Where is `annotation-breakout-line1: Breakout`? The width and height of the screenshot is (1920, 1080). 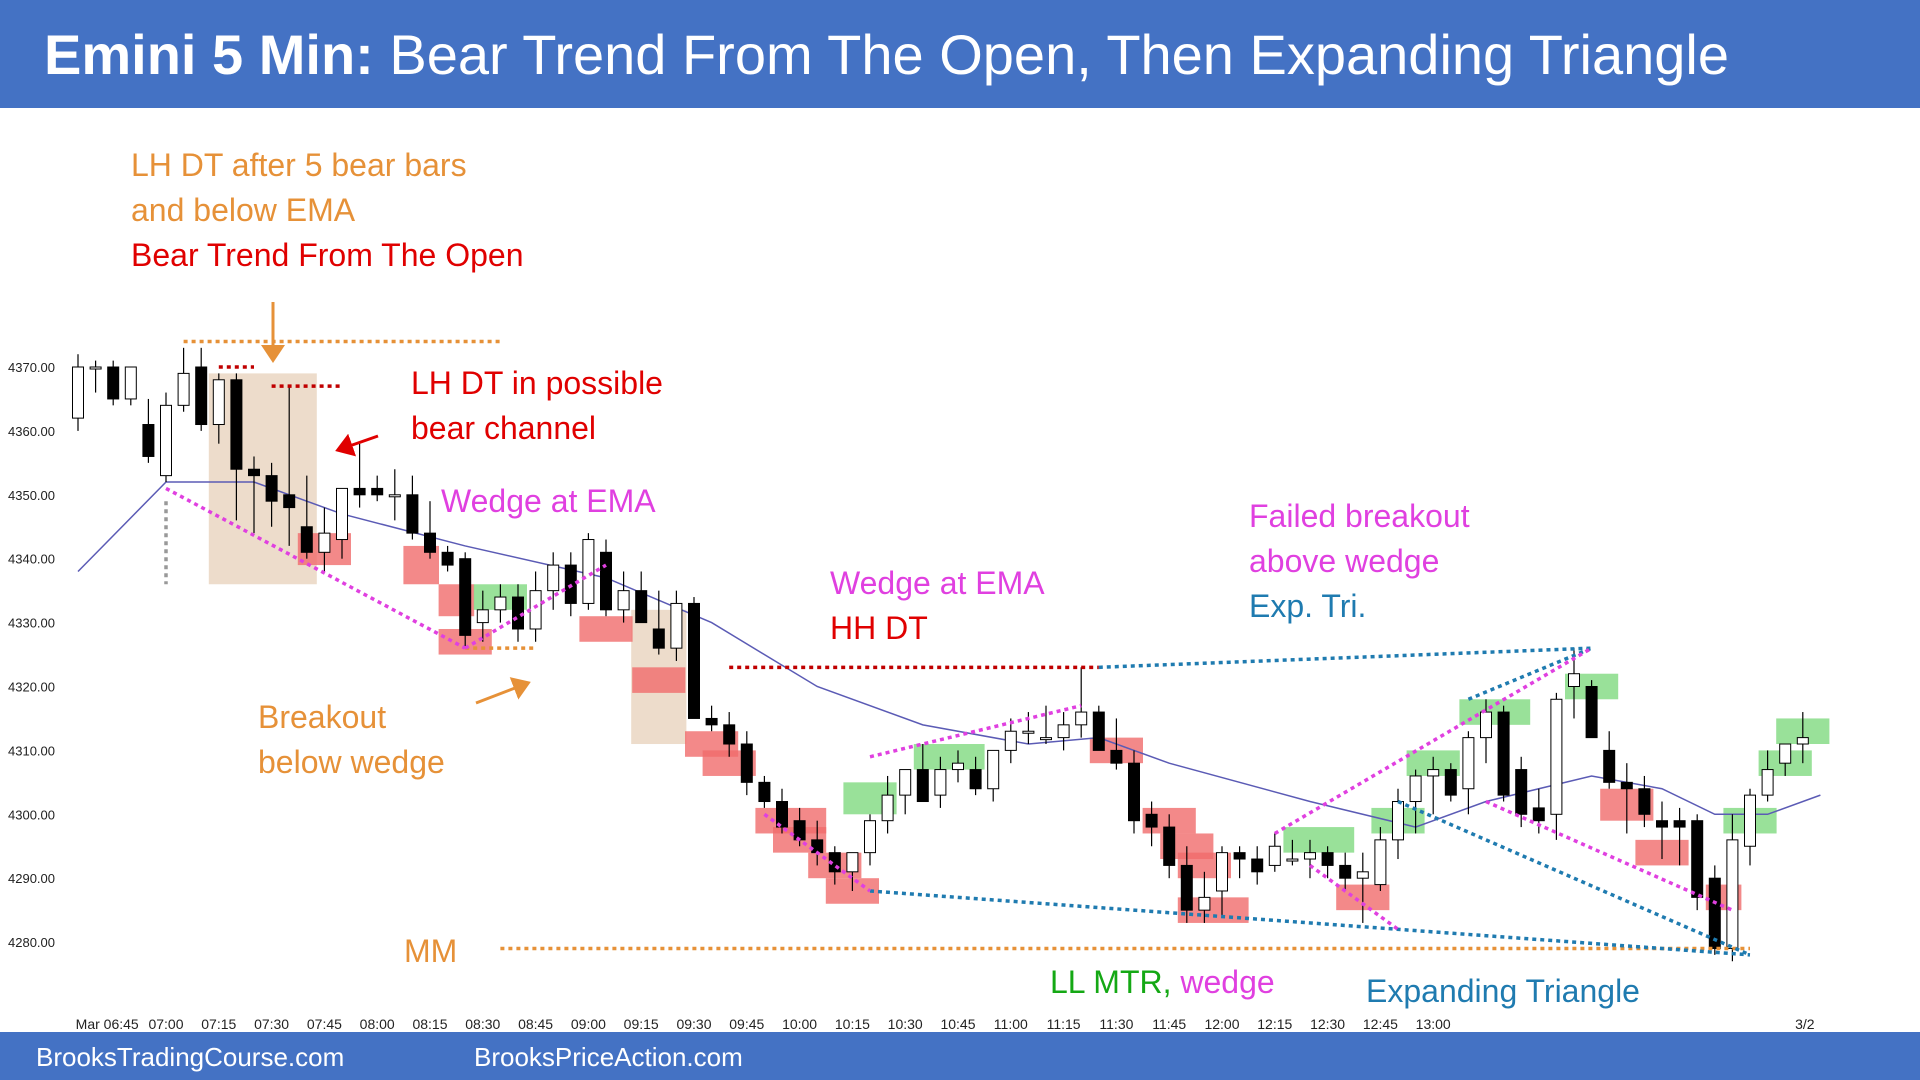
annotation-breakout-line1: Breakout is located at coordinates (322, 717).